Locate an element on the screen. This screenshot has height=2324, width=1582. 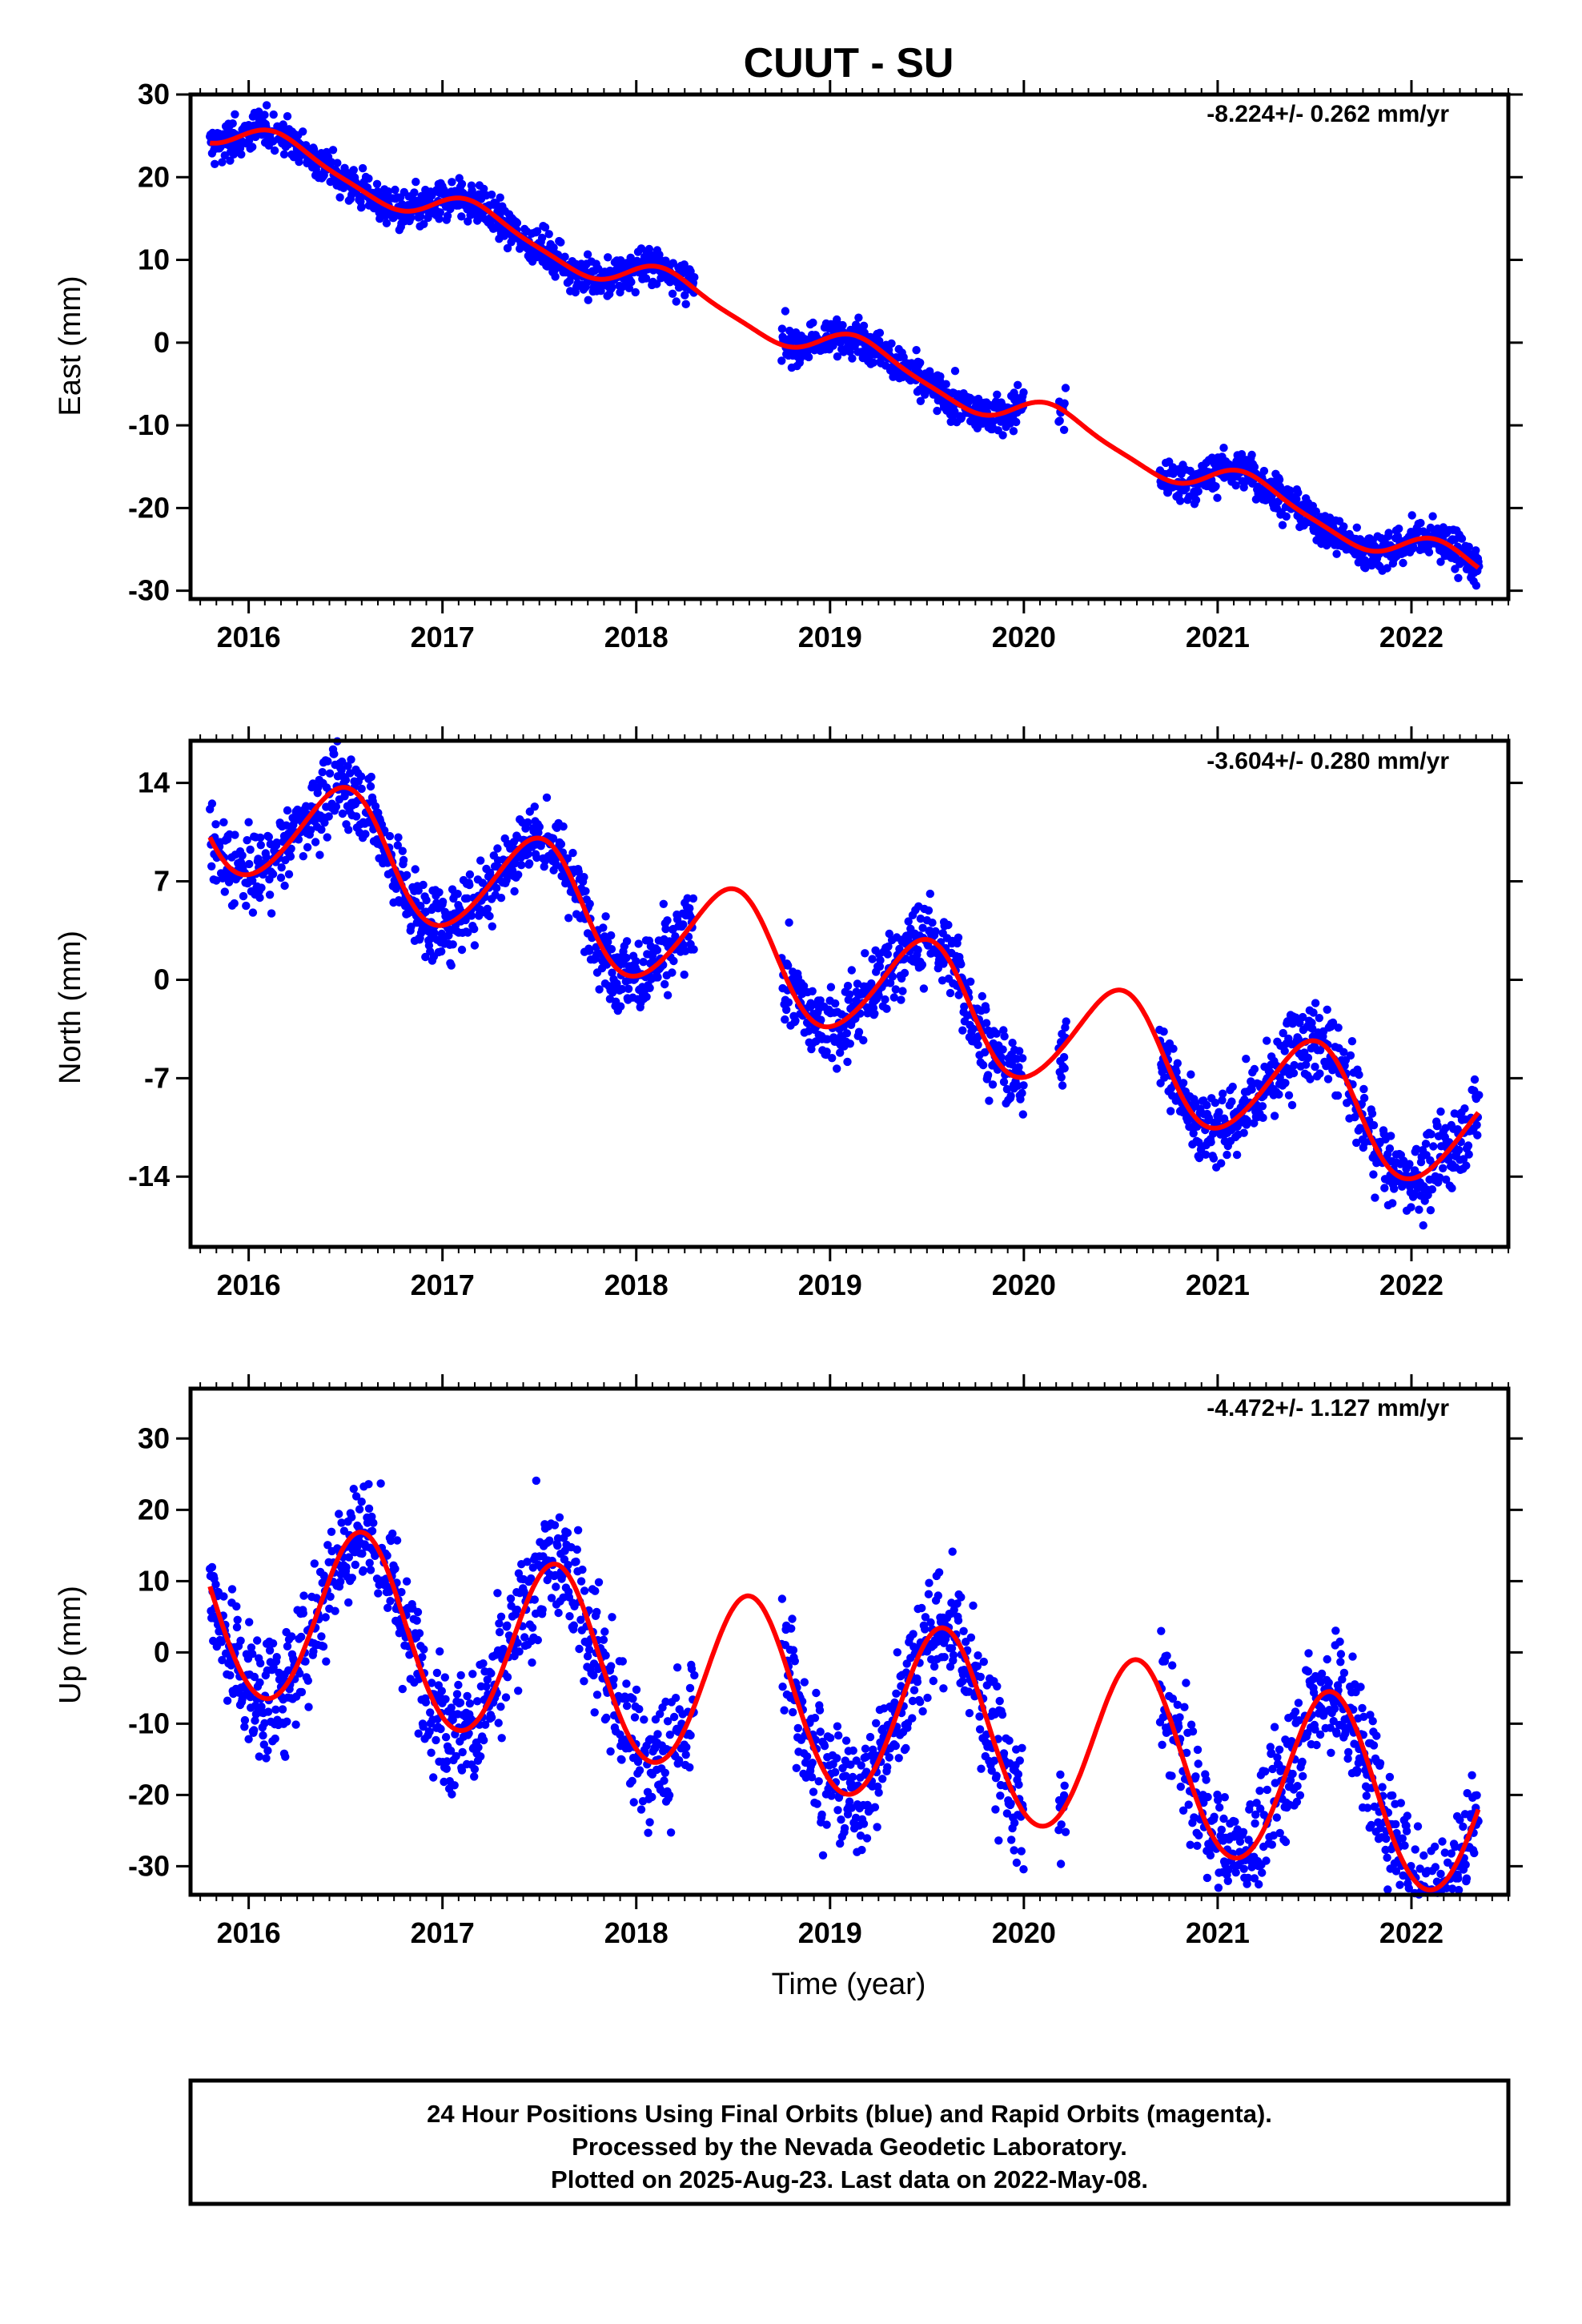
east-x-tick-label: 2016 is located at coordinates (249, 637).